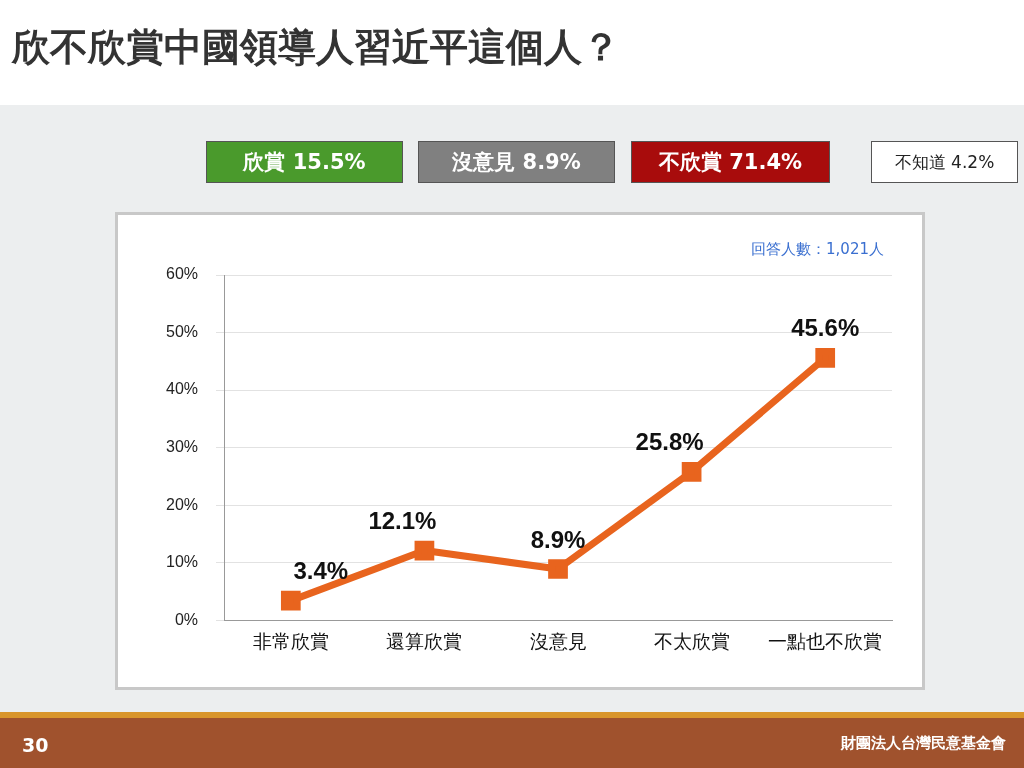  Describe the element at coordinates (182, 504) in the screenshot. I see `y-tick-label: 20%` at that location.